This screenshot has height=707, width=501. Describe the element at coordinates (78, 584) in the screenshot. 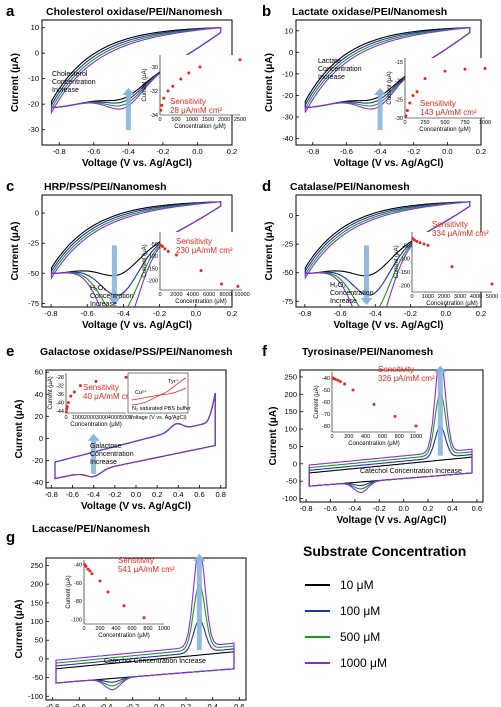

I see `inset-y-tick-label: -60` at that location.